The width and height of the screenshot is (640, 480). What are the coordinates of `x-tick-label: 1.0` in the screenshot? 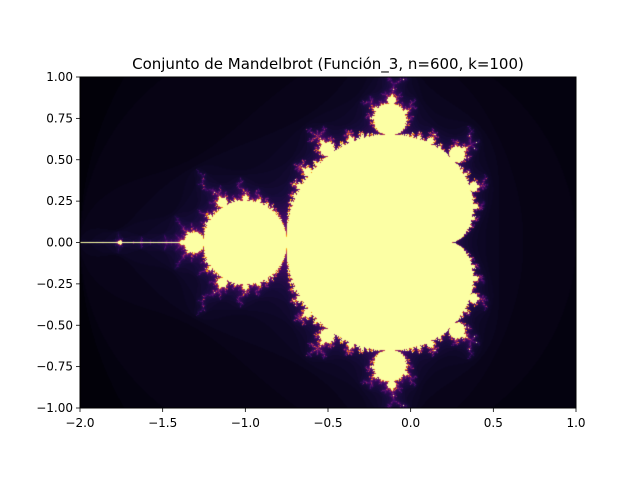 It's located at (575, 423).